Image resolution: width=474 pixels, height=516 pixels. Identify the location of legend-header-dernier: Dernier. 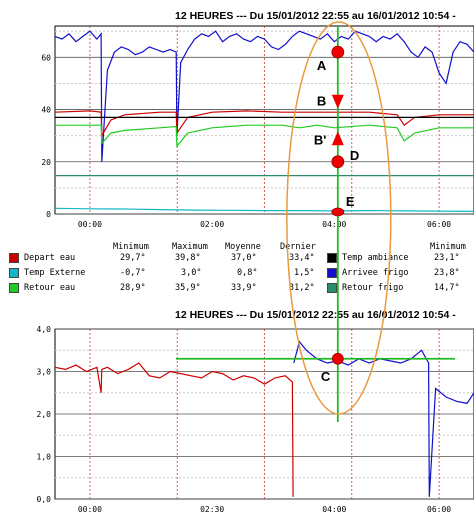
(298, 247).